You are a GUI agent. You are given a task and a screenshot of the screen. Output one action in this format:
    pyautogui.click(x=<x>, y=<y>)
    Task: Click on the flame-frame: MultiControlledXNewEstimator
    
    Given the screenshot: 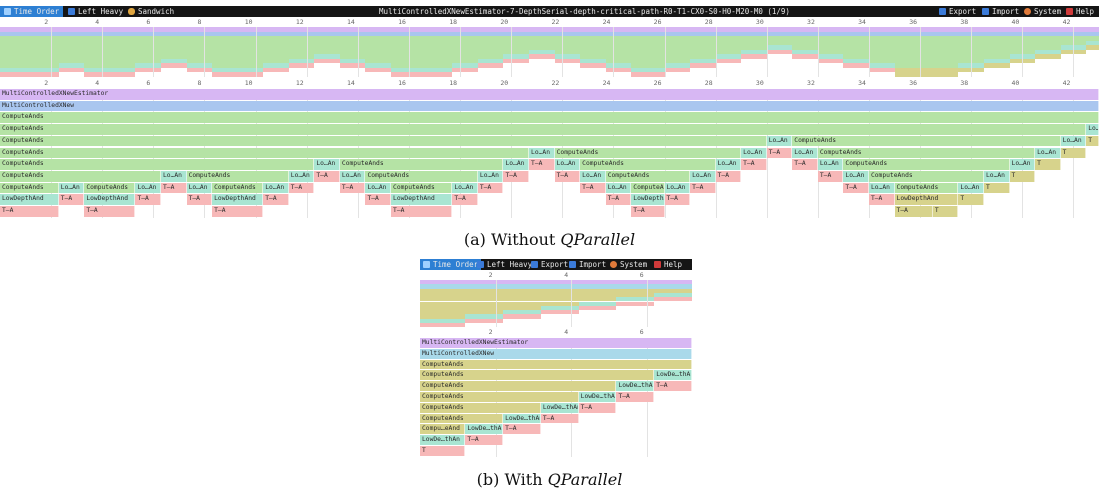 What is the action you would take?
    pyautogui.click(x=549, y=94)
    